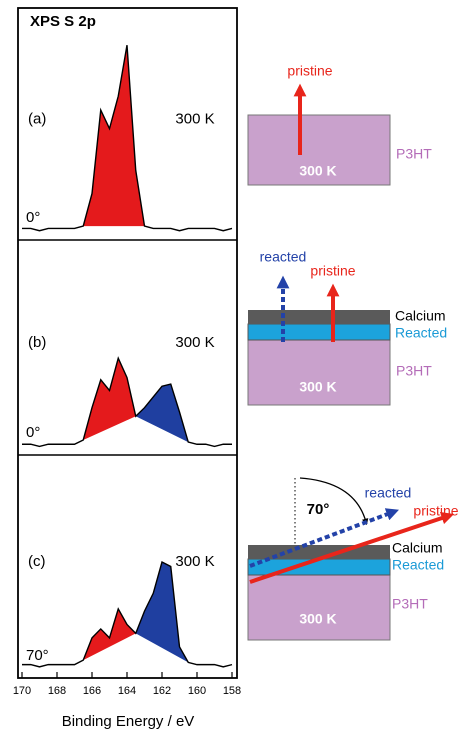  I want to click on x-tick-label: 170, so click(22, 691).